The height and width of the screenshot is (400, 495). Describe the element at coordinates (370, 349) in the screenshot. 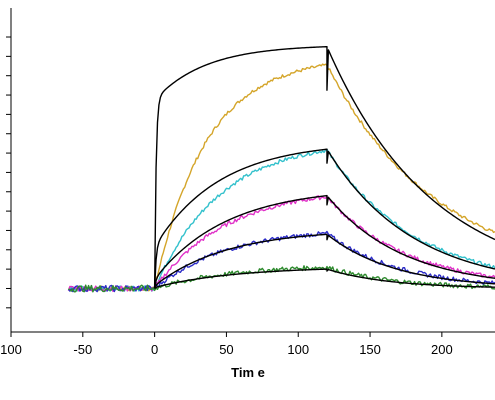

I see `x-tick-label: 150` at that location.